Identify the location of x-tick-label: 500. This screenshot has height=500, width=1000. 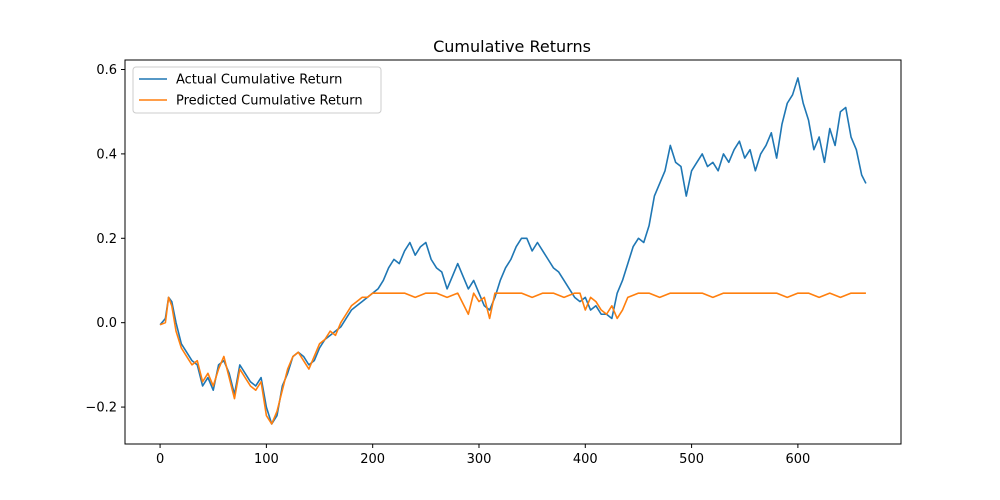
(691, 459).